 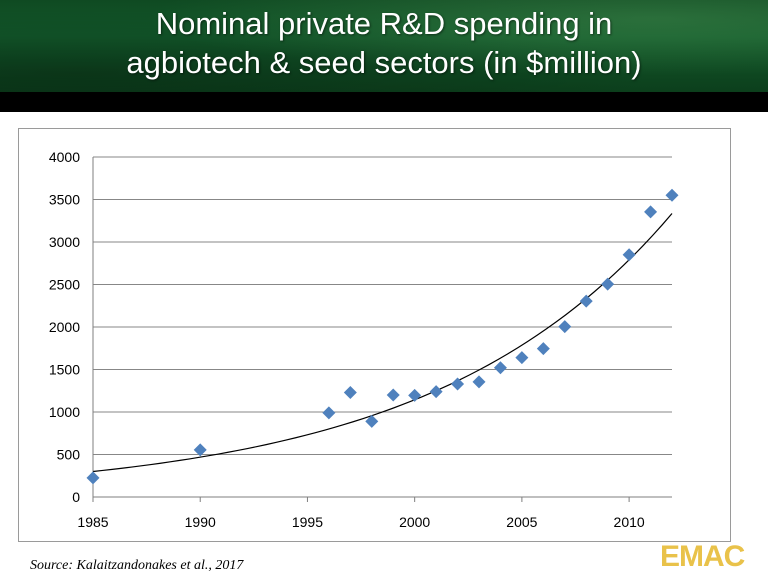 I want to click on y-tick-label: 4000, so click(x=64, y=157).